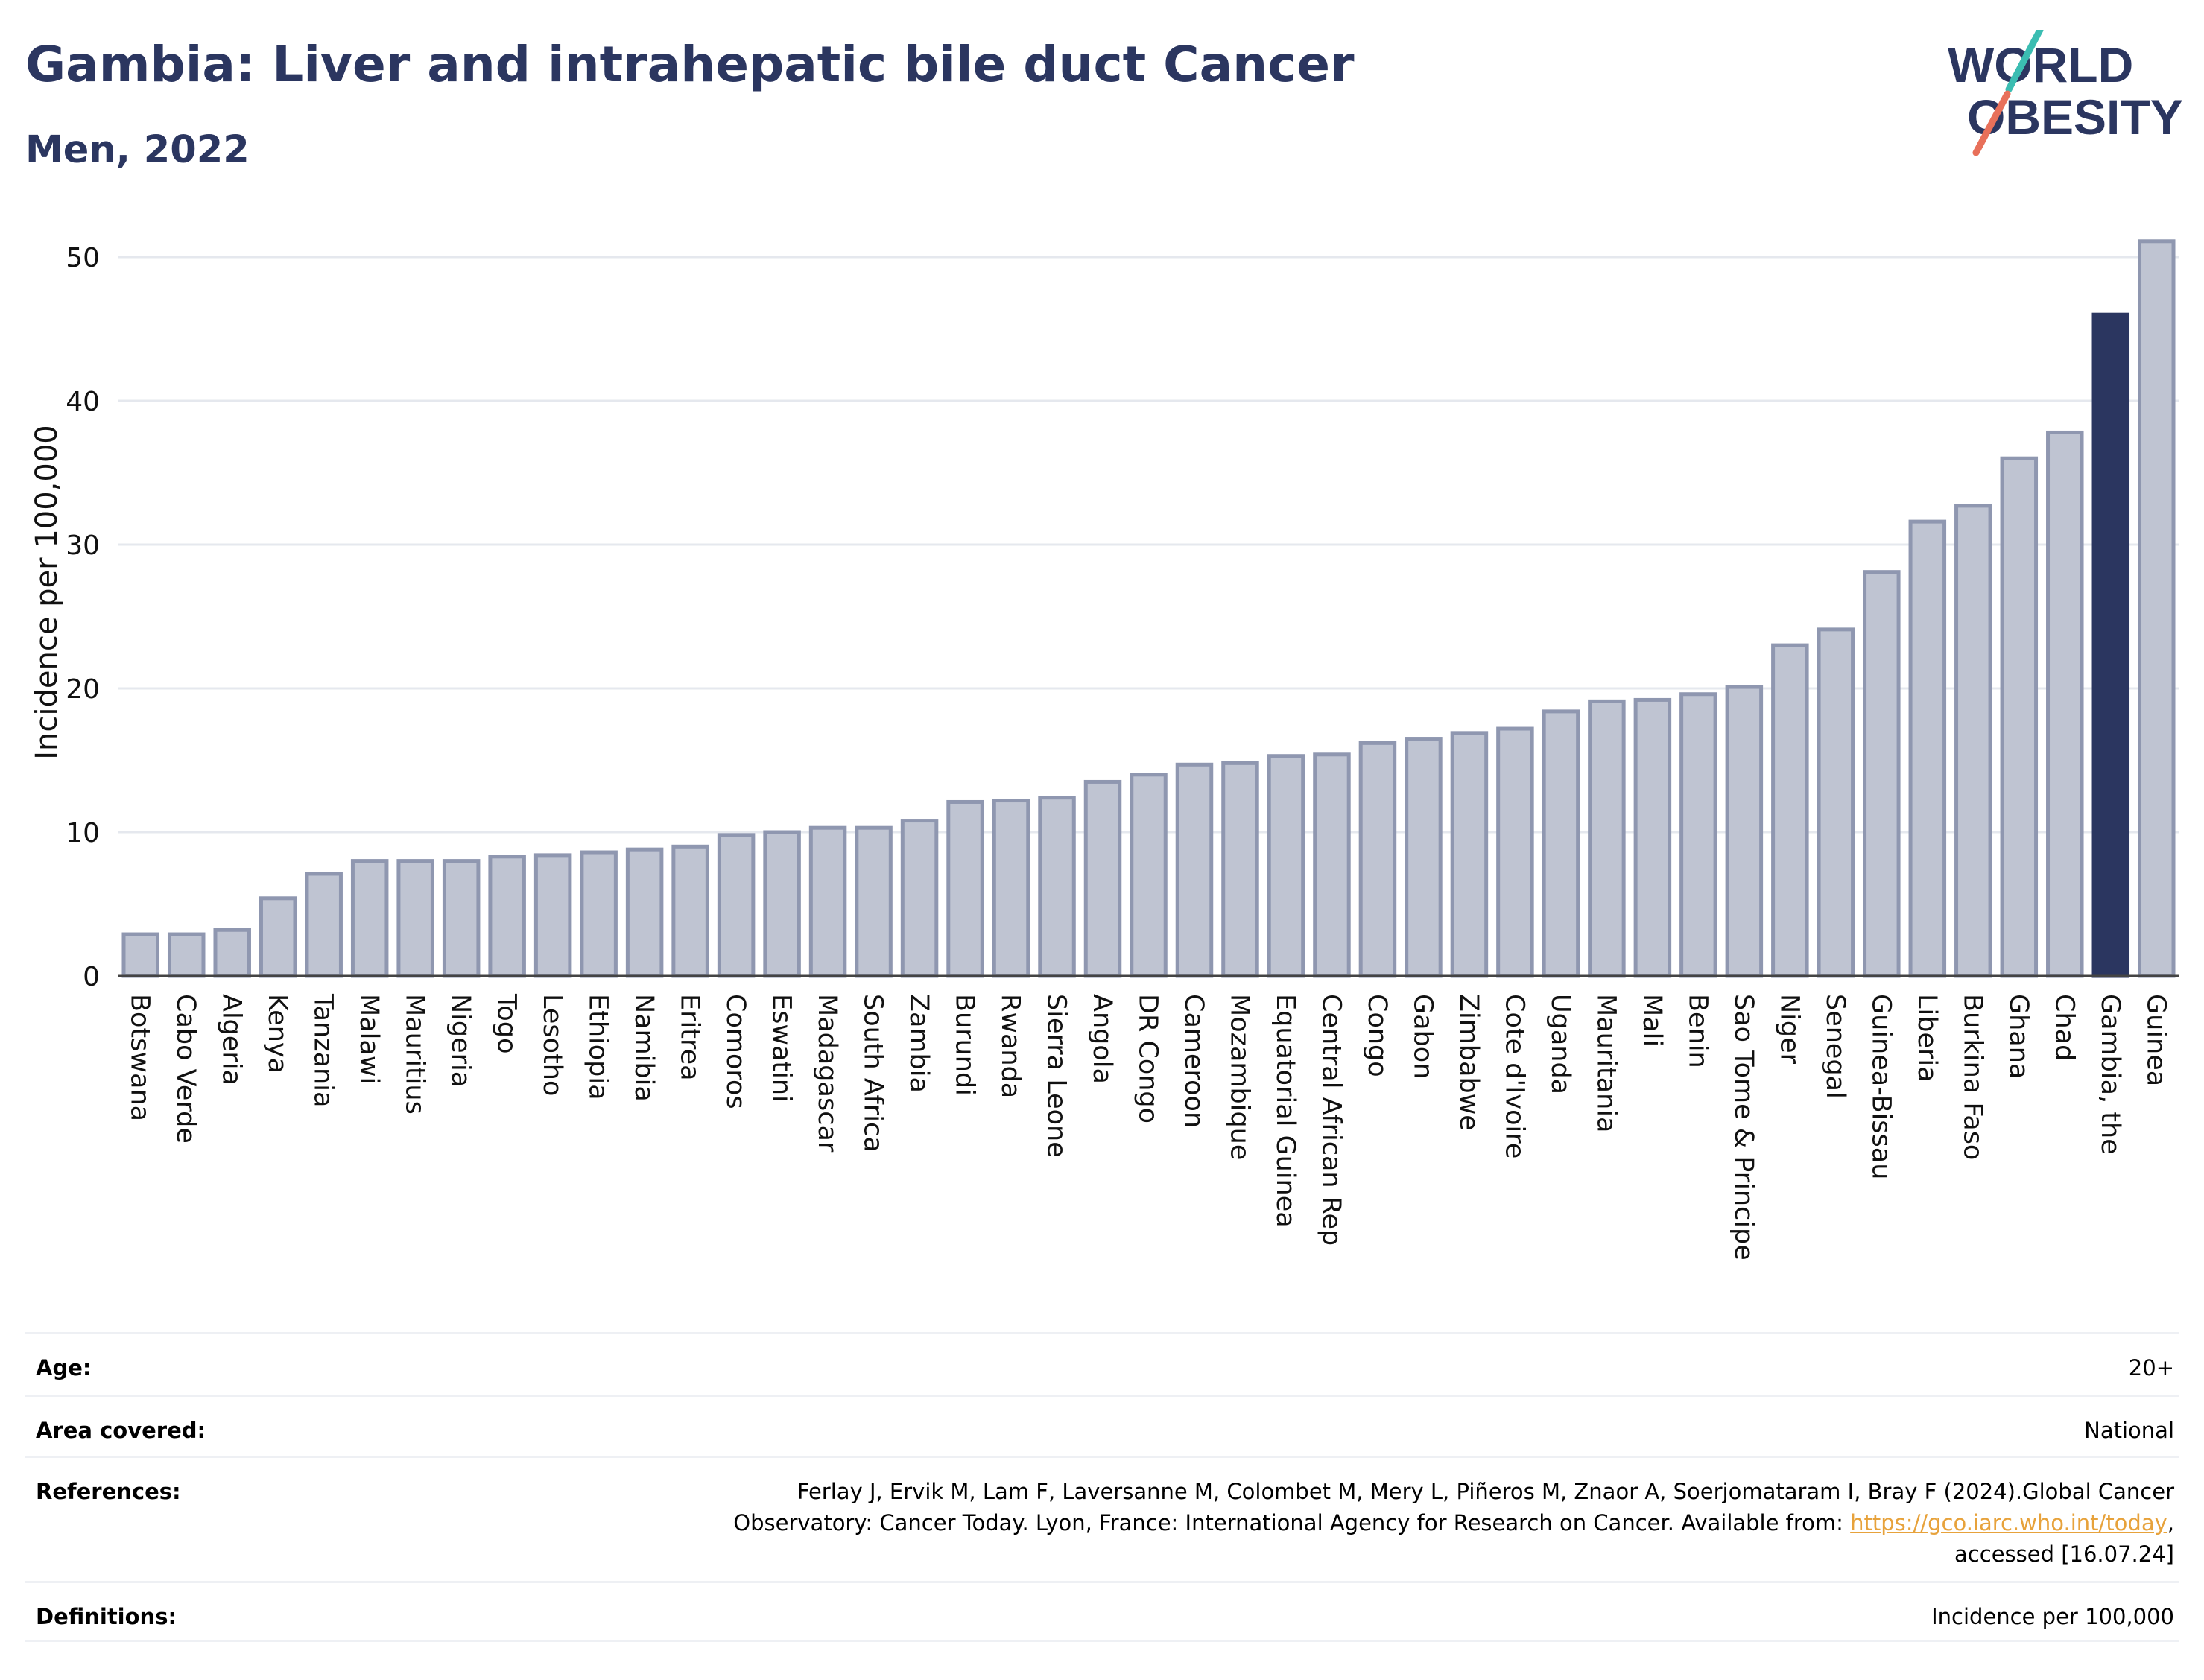 This screenshot has height=1680, width=2204. Describe the element at coordinates (919, 898) in the screenshot. I see `bar-zambia` at that location.